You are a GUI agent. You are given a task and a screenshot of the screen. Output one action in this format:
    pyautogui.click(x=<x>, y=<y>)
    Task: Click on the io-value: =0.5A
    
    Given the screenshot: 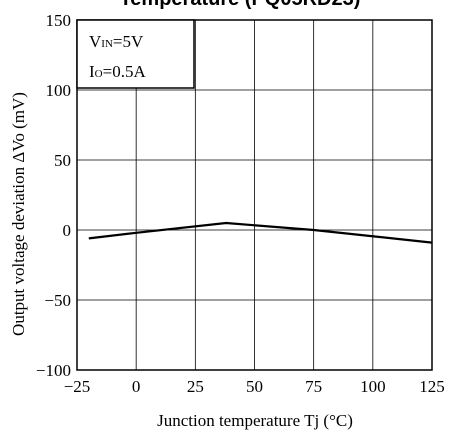 What is the action you would take?
    pyautogui.click(x=125, y=71)
    